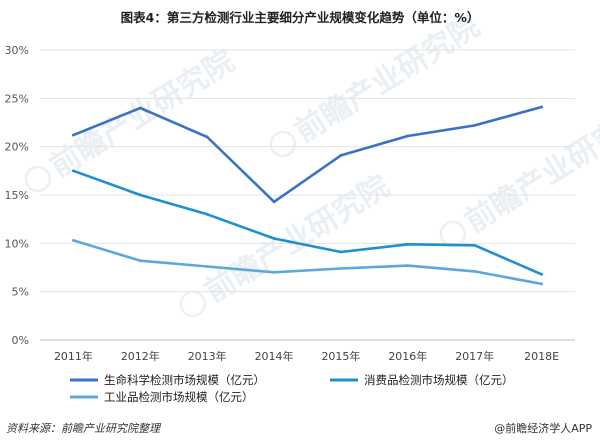 This screenshot has height=443, width=600. Describe the element at coordinates (184, 380) in the screenshot. I see `legend-label: 生命科学检测市场规模（亿元）` at that location.